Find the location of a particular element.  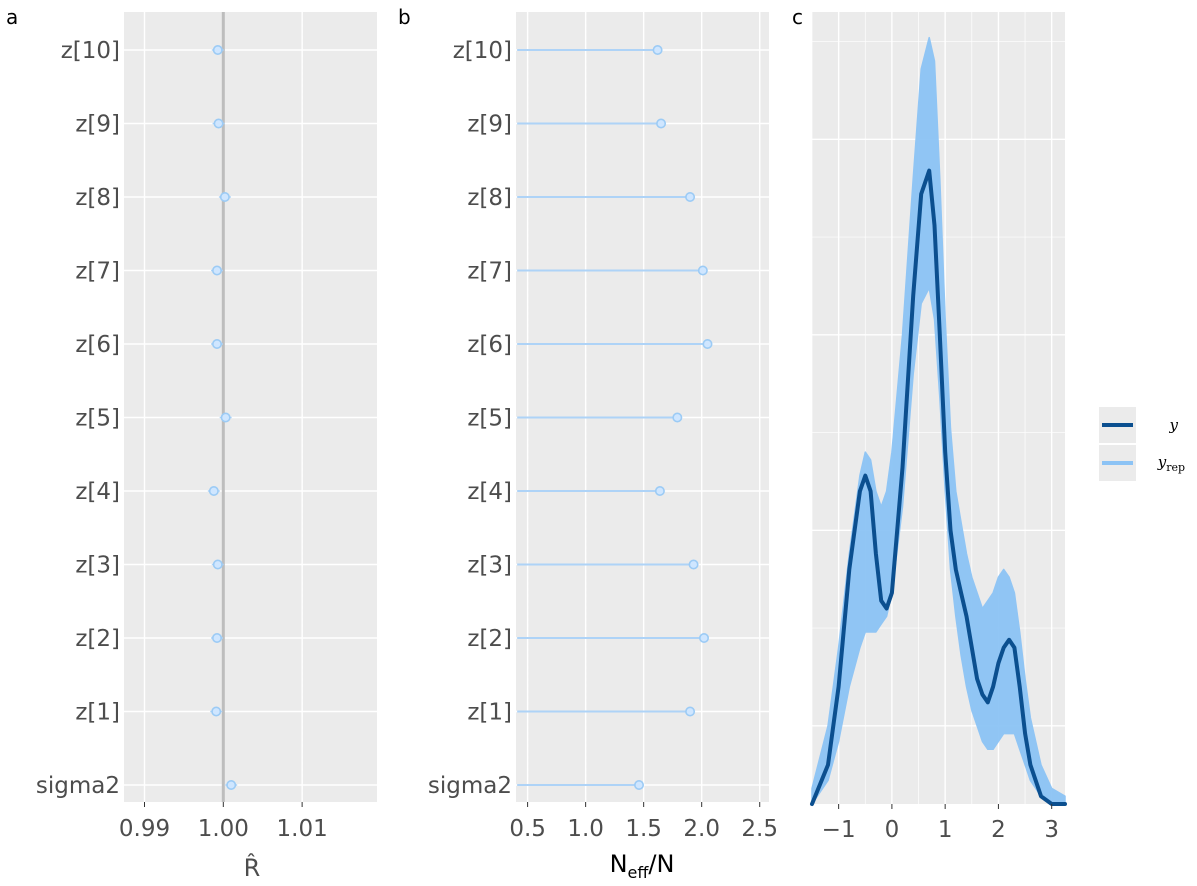

b-xtick-label-4: 2.5 is located at coordinates (759, 829).